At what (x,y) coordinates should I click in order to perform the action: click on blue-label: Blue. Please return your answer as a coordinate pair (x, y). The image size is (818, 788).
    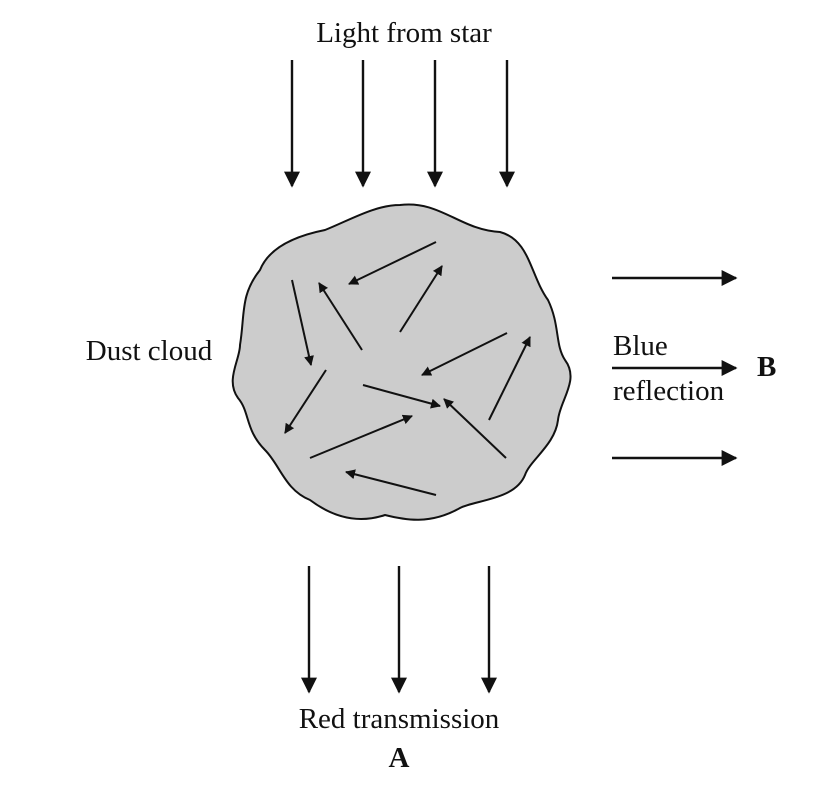
    Looking at the image, I should click on (640, 346).